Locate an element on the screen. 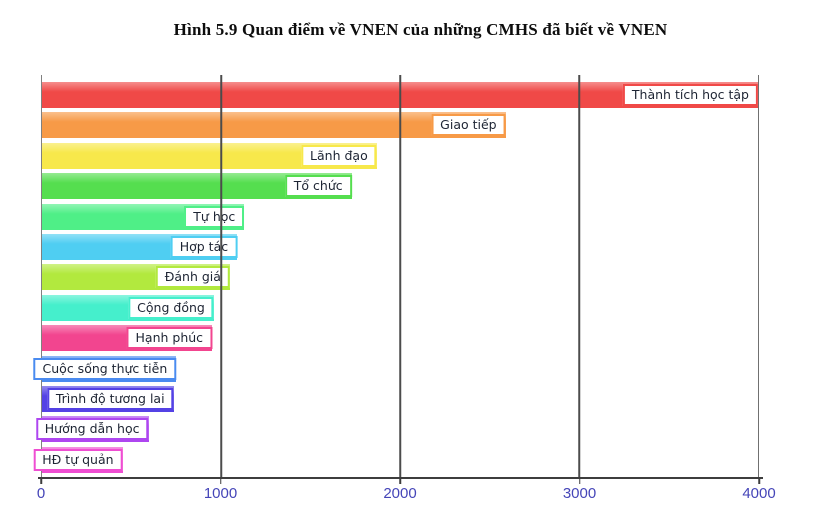  bar-label: Tự học is located at coordinates (214, 216).